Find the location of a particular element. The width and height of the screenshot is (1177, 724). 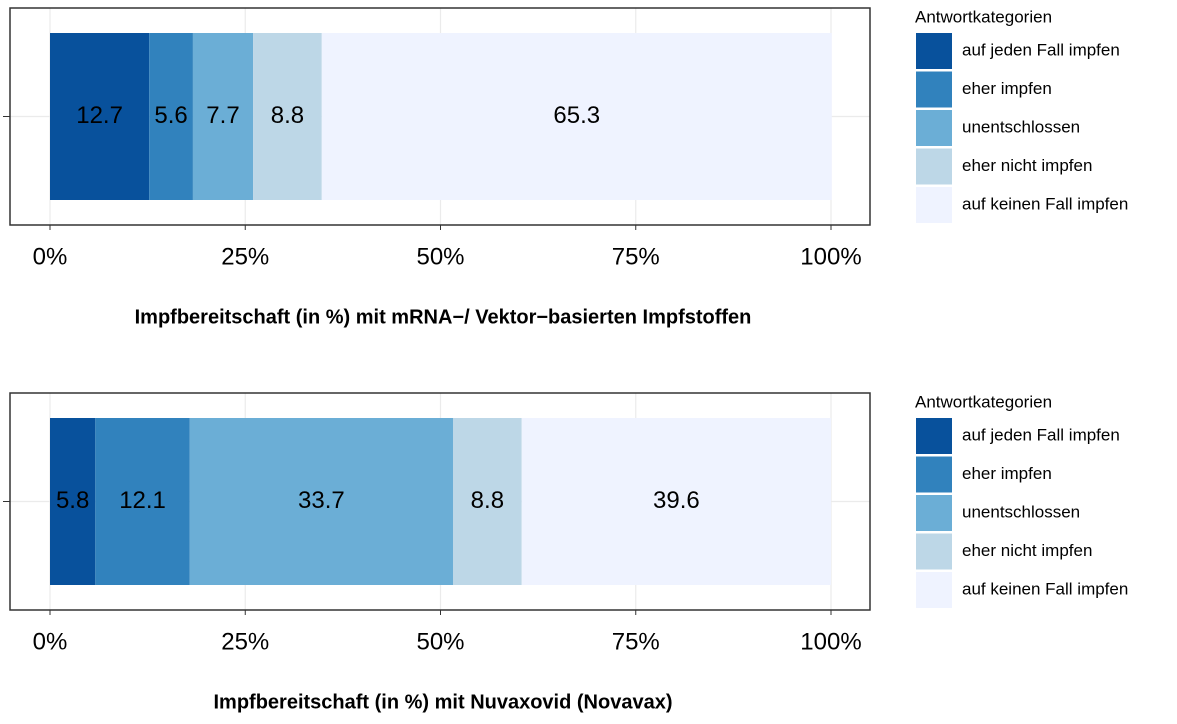

value-label: 7.7 is located at coordinates (222, 115).